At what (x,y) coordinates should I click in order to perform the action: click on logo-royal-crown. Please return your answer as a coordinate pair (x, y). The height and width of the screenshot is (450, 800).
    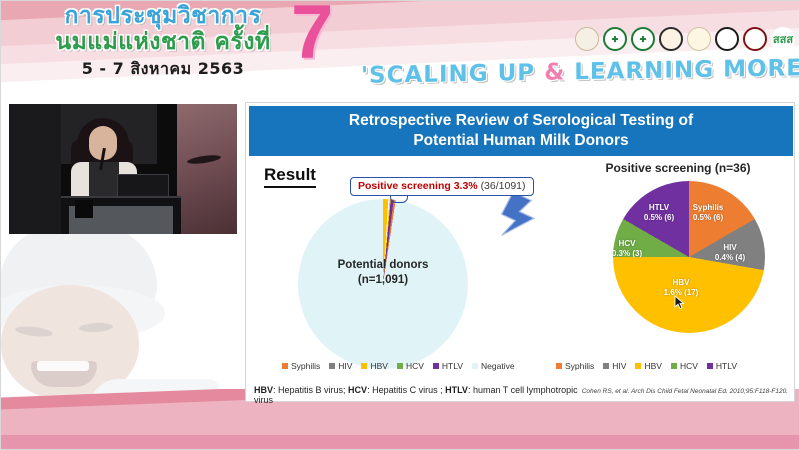
    Looking at the image, I should click on (699, 39).